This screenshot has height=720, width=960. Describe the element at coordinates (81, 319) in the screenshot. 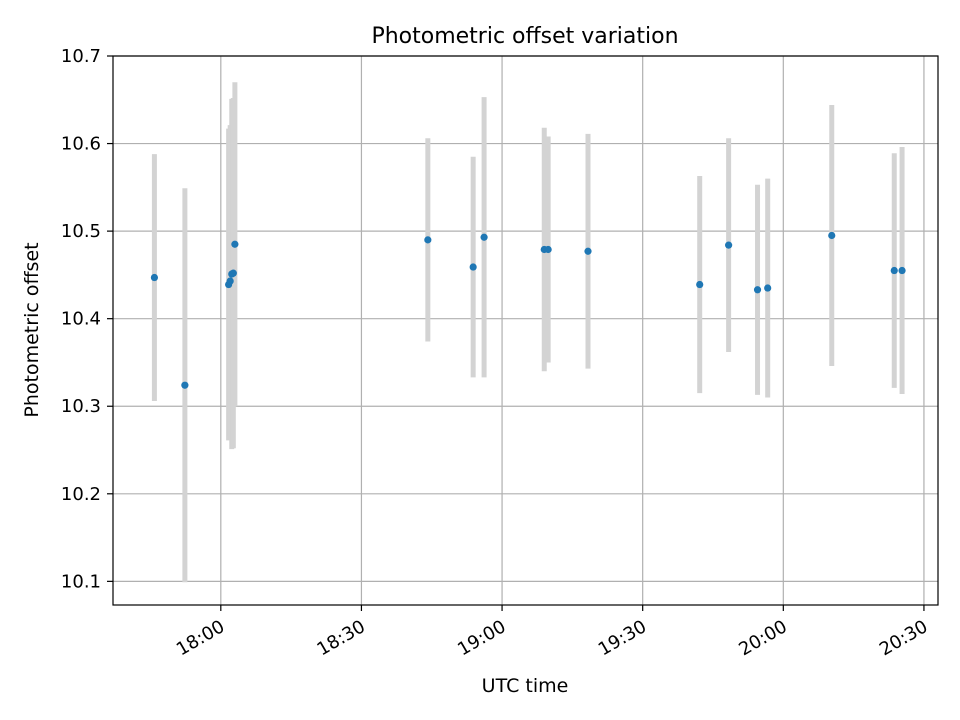

I see `y-tick-label: 10.4` at that location.